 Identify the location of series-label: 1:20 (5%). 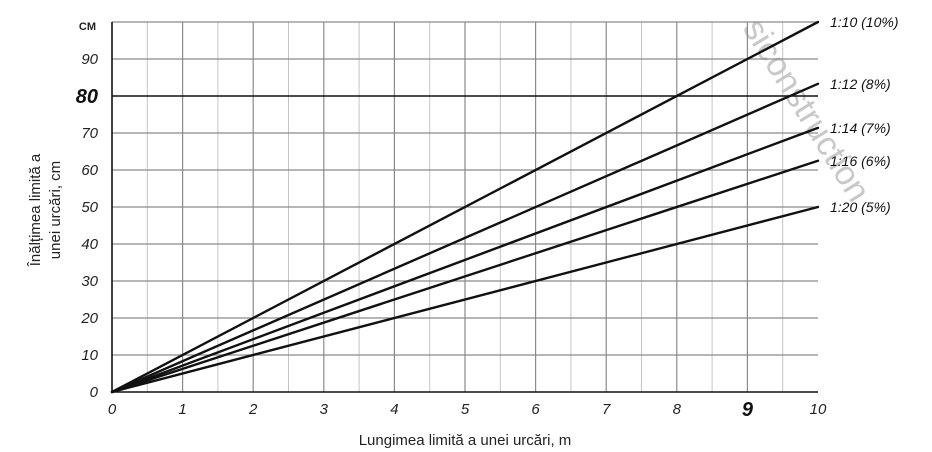
(860, 207).